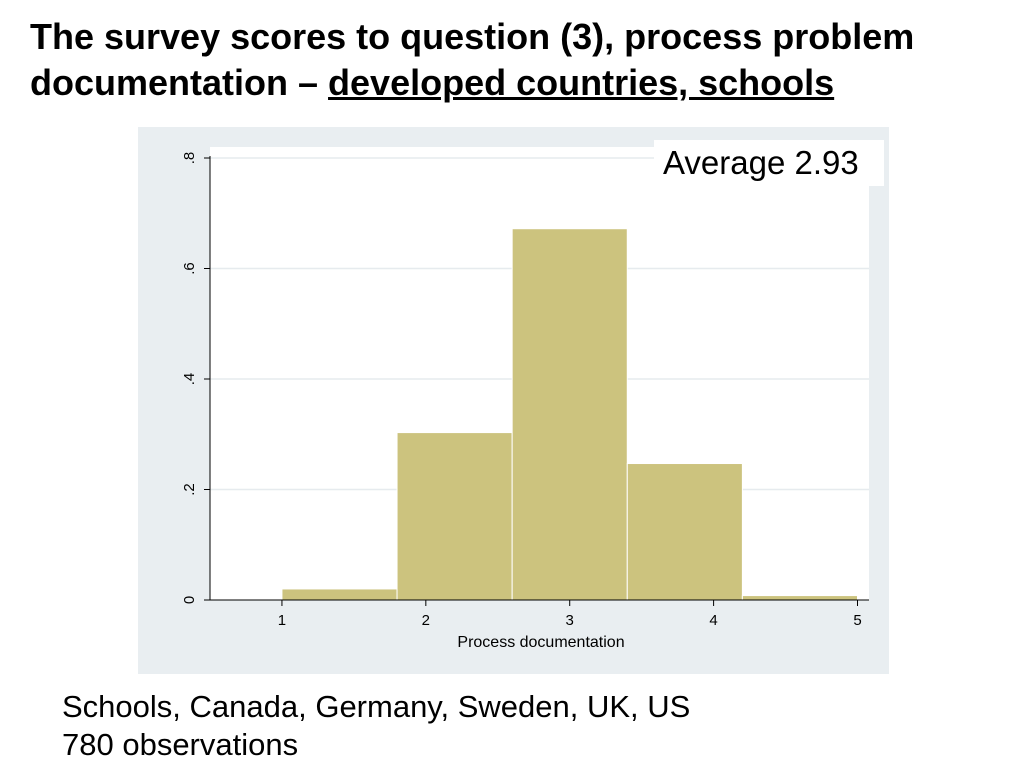 The height and width of the screenshot is (768, 1024). Describe the element at coordinates (189, 379) in the screenshot. I see `y-tick-label: .4` at that location.